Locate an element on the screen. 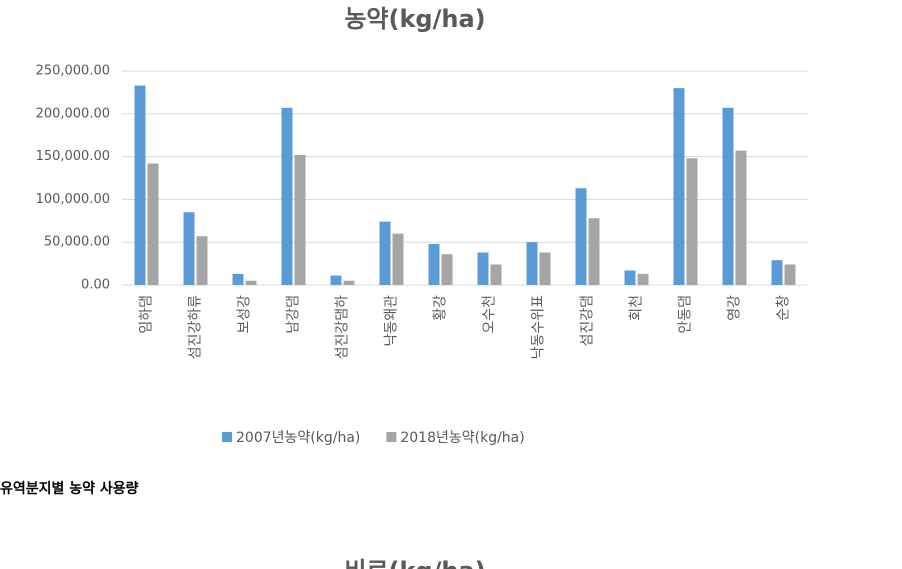  y-tick-label: 0.00 is located at coordinates (95, 285).